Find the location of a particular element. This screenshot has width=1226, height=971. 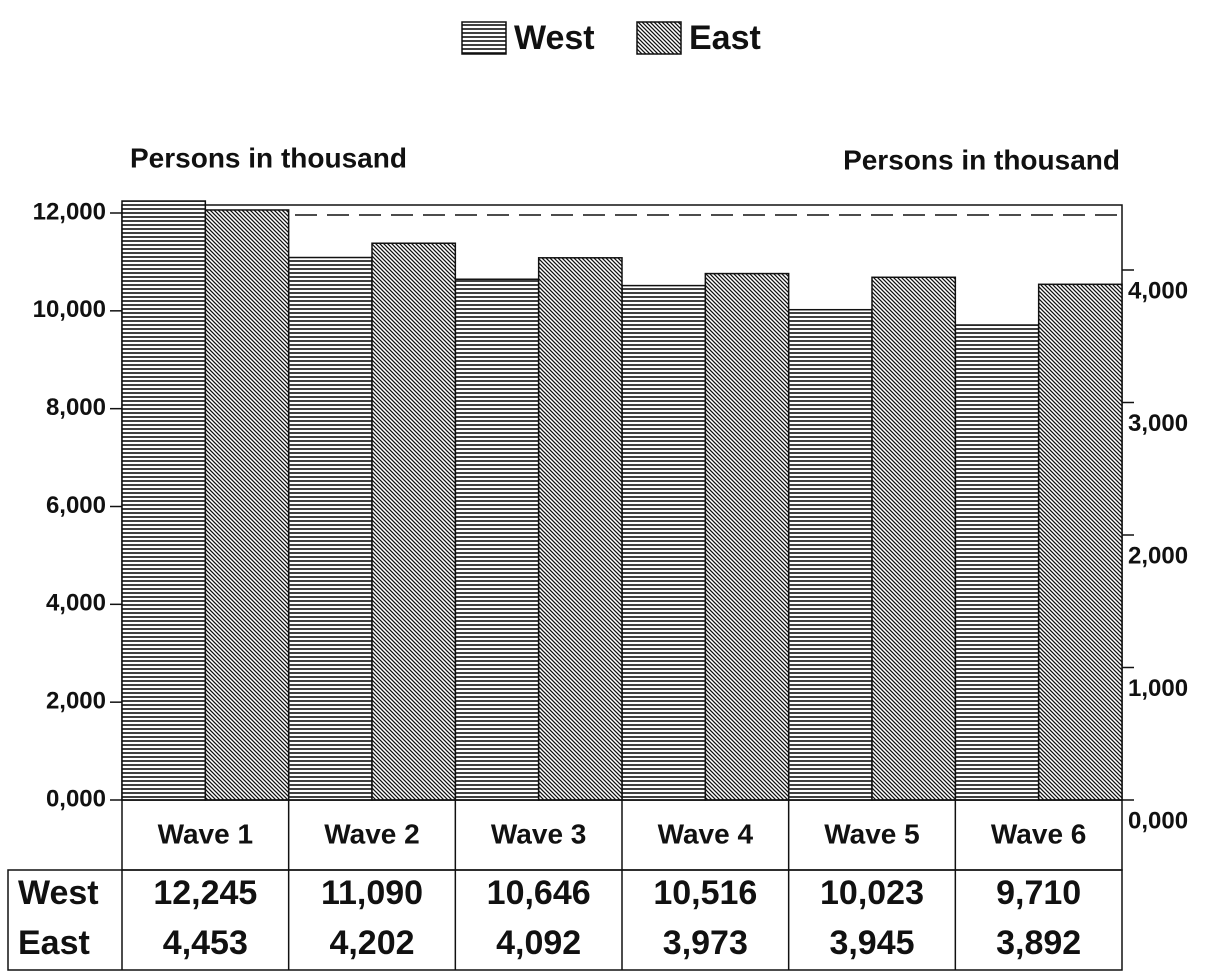

y-tick-label: 0,000 is located at coordinates (76, 798).